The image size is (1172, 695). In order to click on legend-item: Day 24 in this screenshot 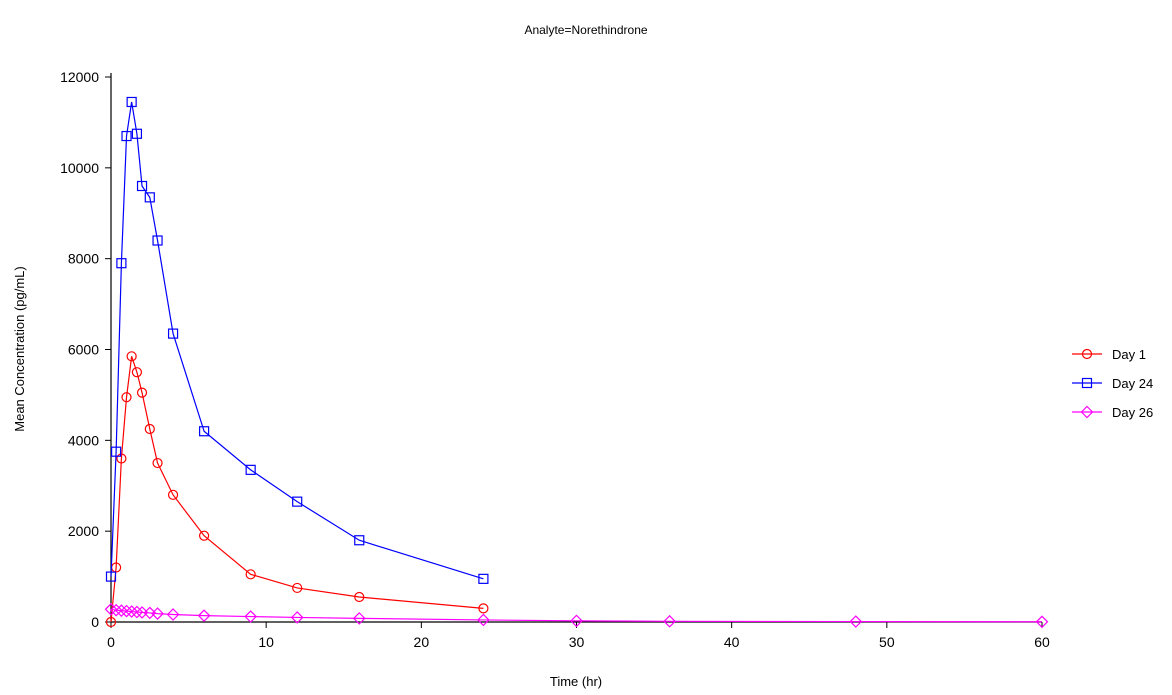, I will do `click(1112, 383)`.